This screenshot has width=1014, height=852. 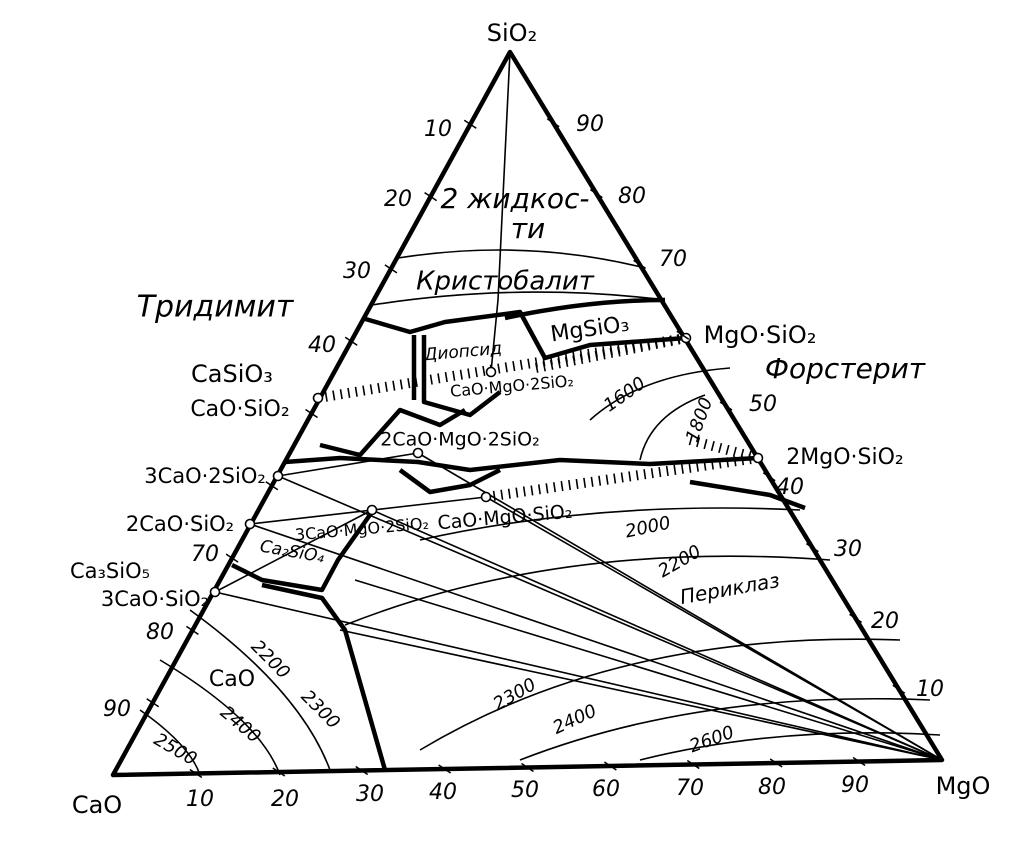 I want to click on region-label: 3CaO·2SiO₂, so click(x=205, y=476).